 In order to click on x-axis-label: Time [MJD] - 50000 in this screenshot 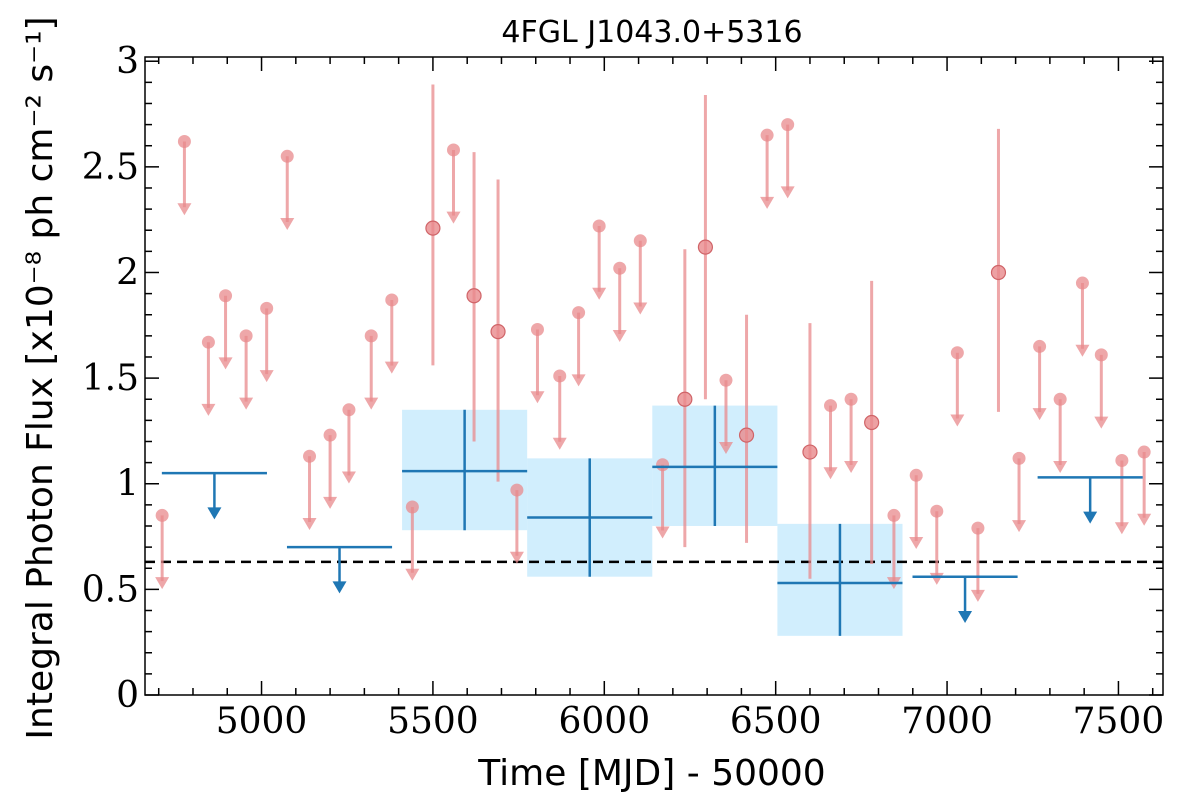, I will do `click(651, 773)`.